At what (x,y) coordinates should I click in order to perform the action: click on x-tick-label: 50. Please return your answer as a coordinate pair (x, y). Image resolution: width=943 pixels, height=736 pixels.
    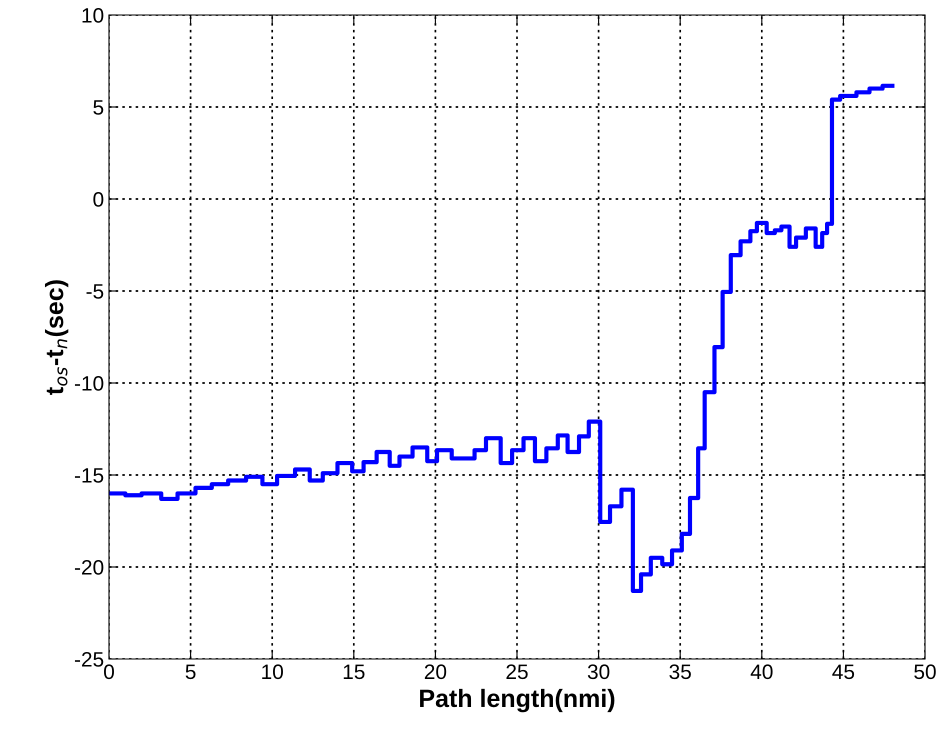
    Looking at the image, I should click on (925, 672).